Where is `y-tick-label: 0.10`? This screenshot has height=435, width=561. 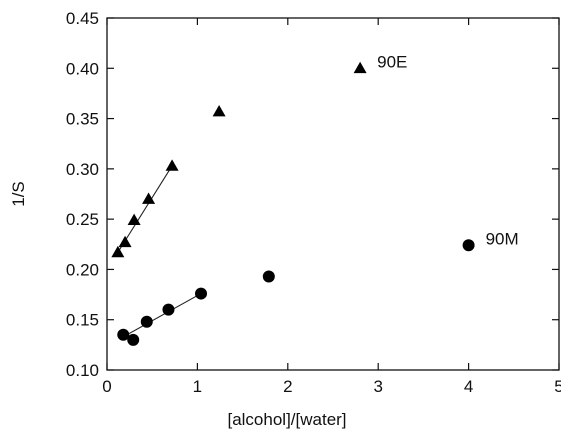
y-tick-label: 0.10 is located at coordinates (82, 370).